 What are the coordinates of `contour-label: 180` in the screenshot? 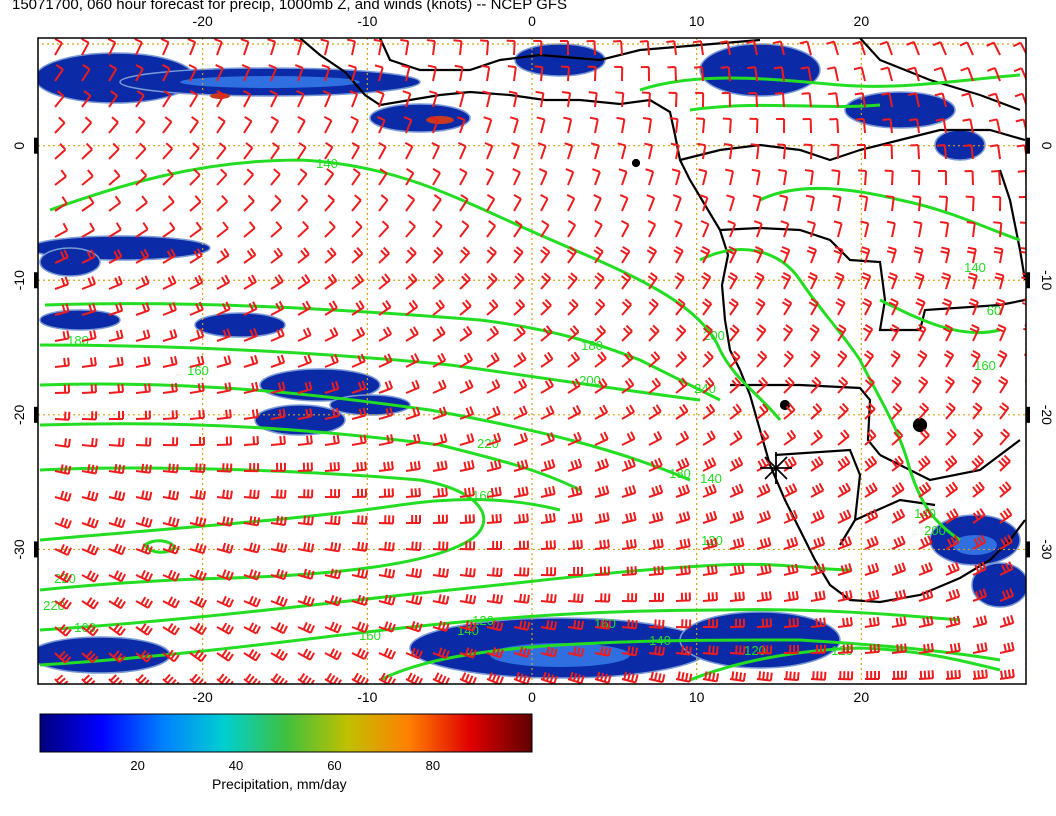 It's located at (680, 473).